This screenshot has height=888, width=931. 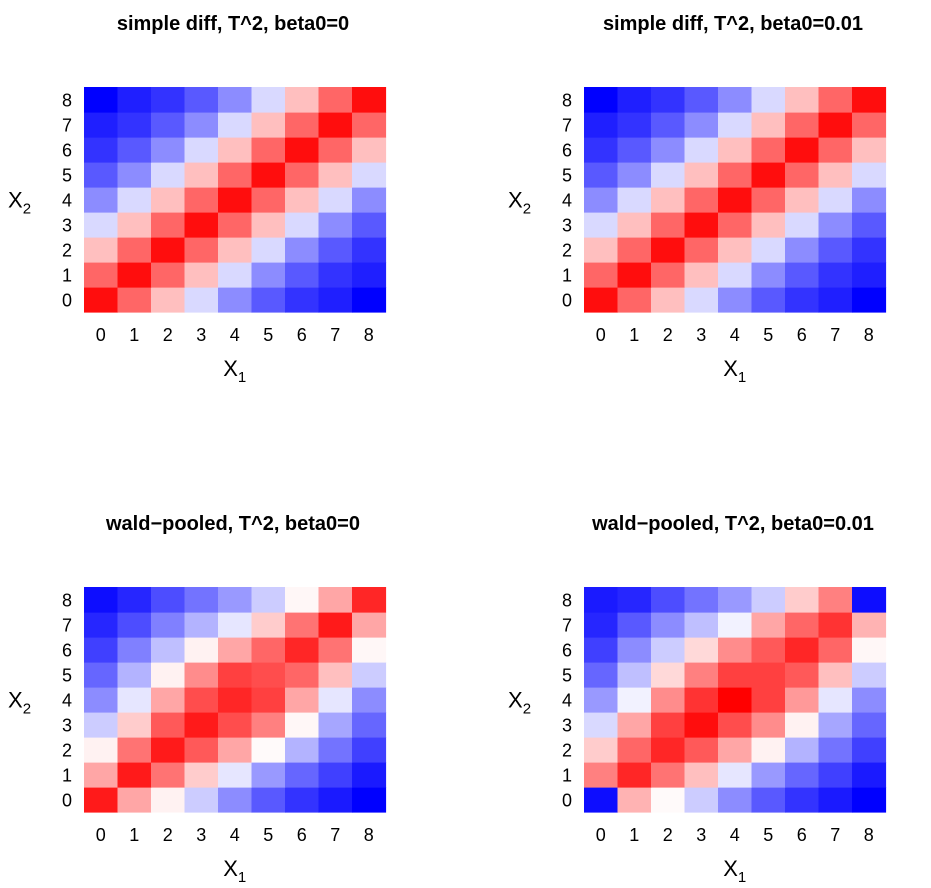 I want to click on y-tick-label: 2, so click(x=67, y=751).